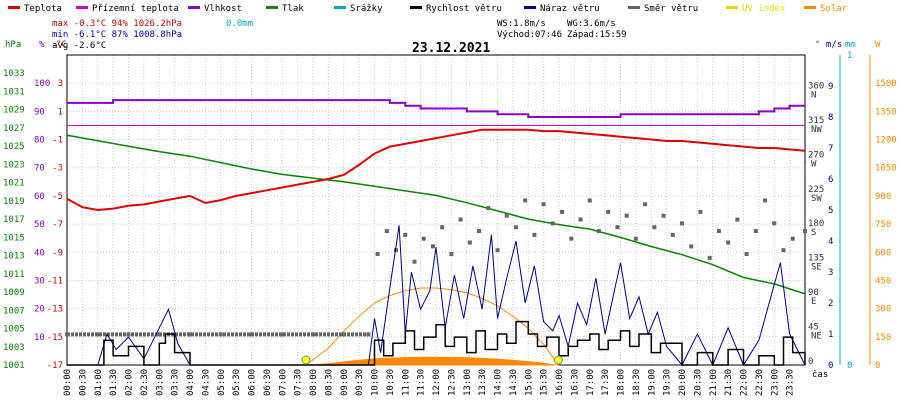 The height and width of the screenshot is (400, 900). What do you see at coordinates (714, 382) in the screenshot?
I see `axis-time-tick: 21:00` at bounding box center [714, 382].